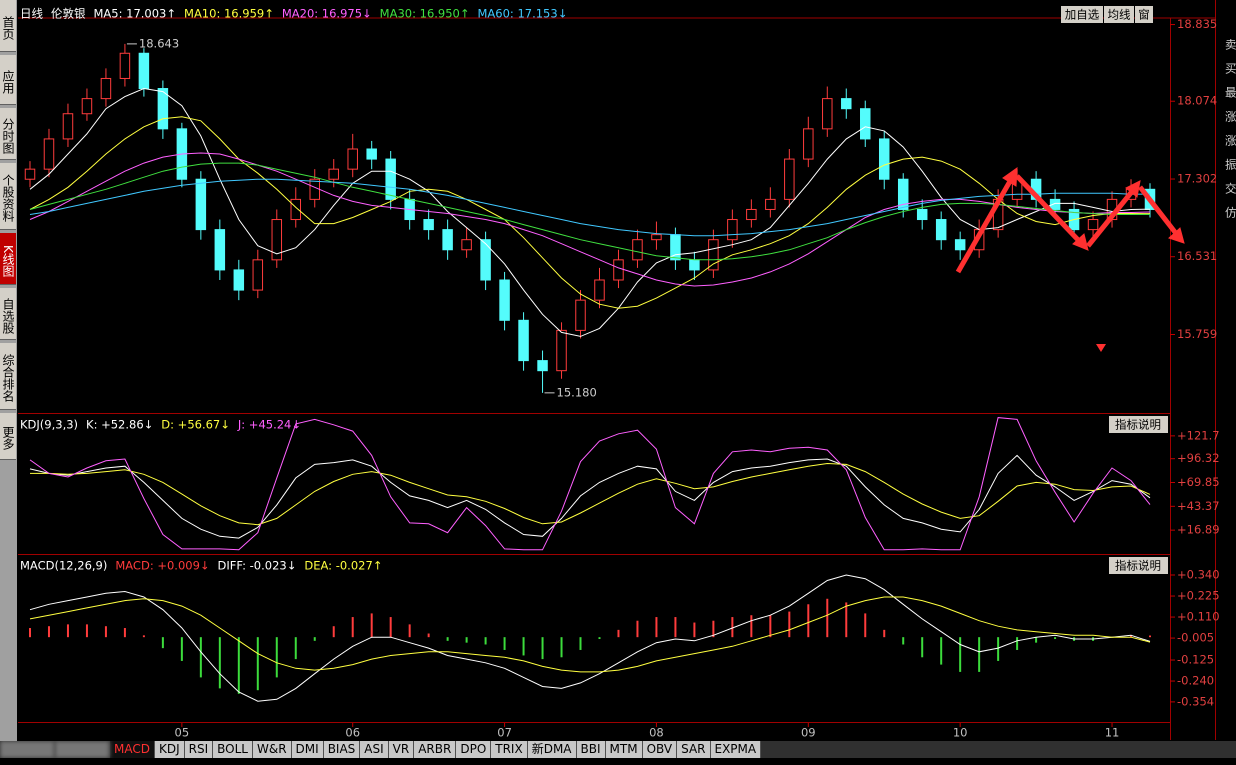 This screenshot has width=1236, height=765. I want to click on header-text: MACD(12,26,9), so click(63, 566).